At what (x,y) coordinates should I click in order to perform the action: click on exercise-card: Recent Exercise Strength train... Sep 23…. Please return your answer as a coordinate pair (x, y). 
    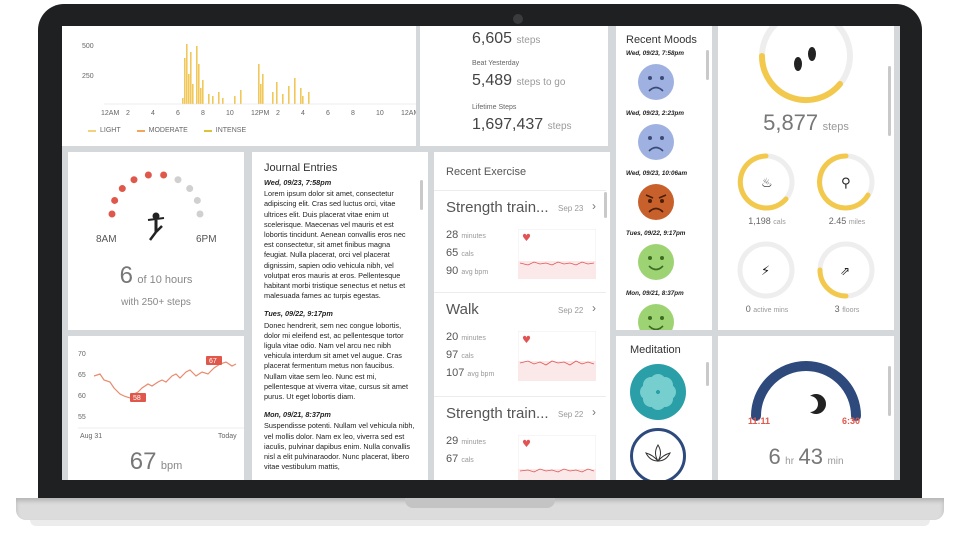
    Looking at the image, I should click on (522, 316).